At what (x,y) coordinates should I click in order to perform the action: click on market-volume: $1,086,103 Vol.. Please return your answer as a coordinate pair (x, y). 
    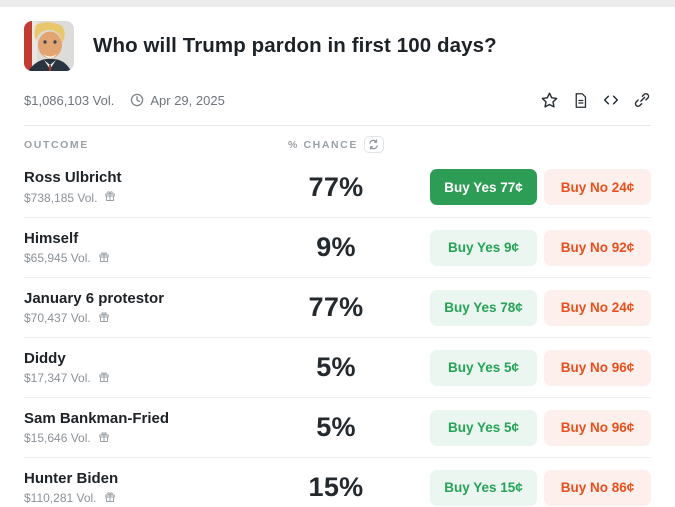
    Looking at the image, I should click on (69, 100).